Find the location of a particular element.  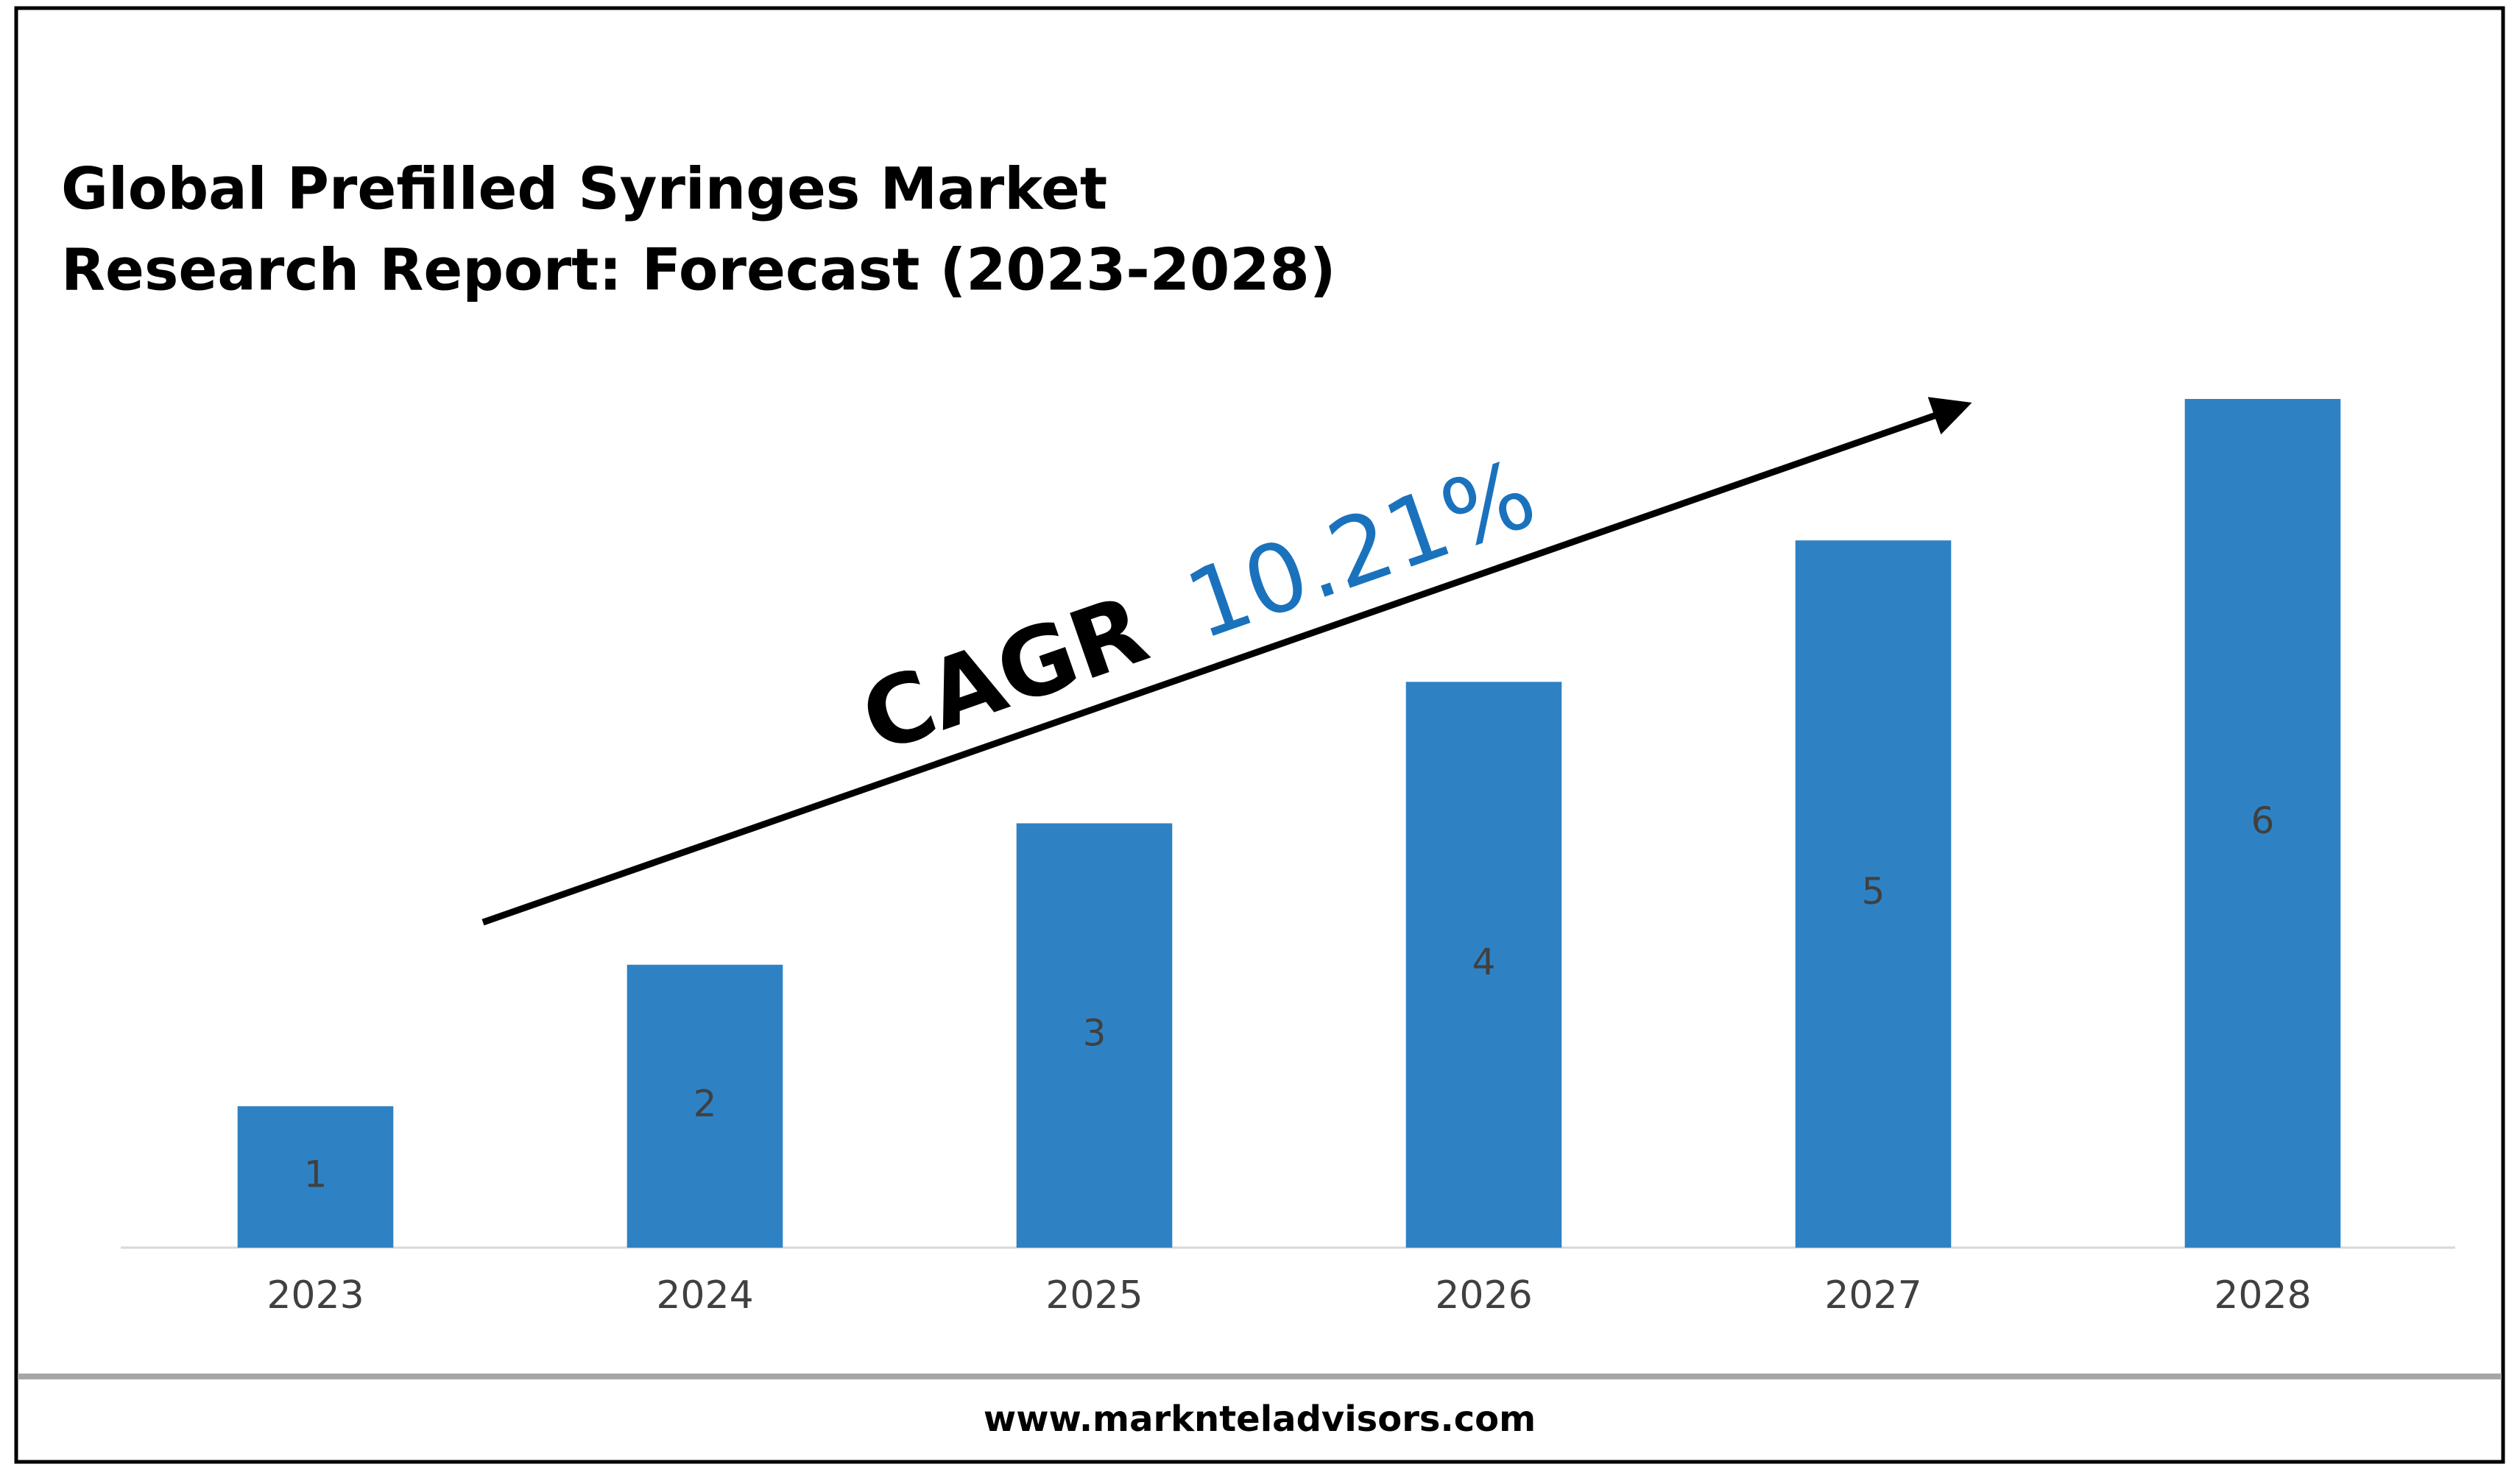

data-label: 4 is located at coordinates (1484, 962).